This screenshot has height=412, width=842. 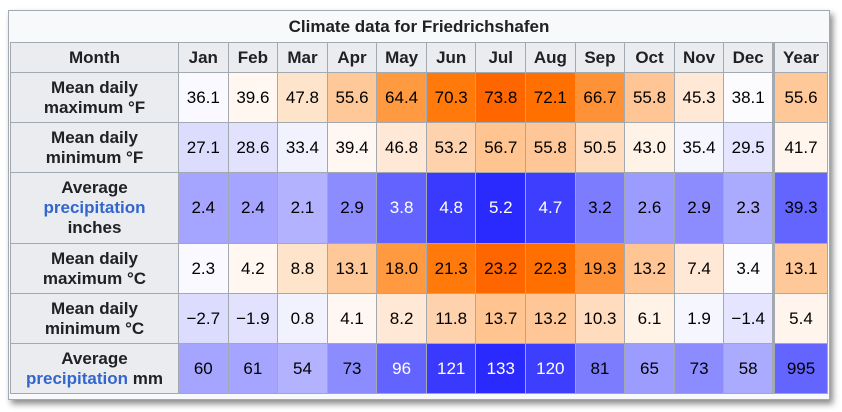 I want to click on data-cell: 66.7, so click(x=600, y=97).